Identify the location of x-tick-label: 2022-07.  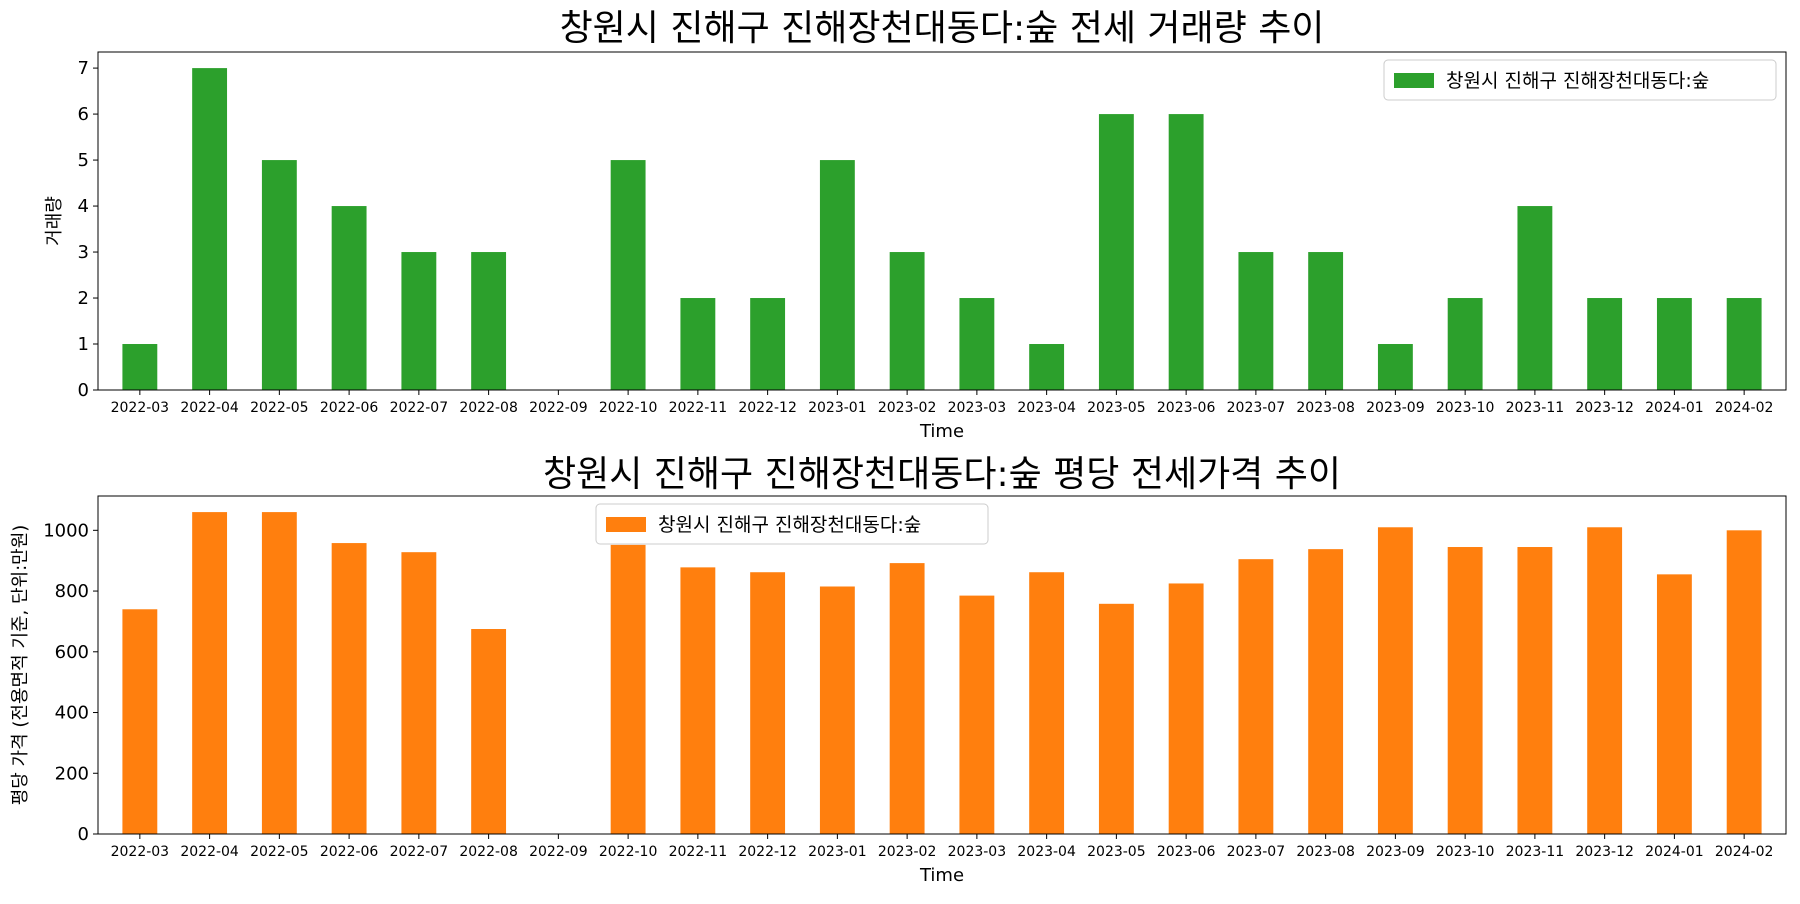
(419, 408).